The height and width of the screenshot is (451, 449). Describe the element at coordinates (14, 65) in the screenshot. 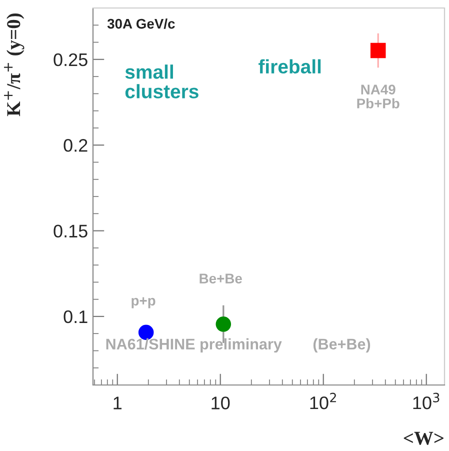

I see `y-axis-title: K$^{+}$/π$^{+}$ (y=0)` at that location.